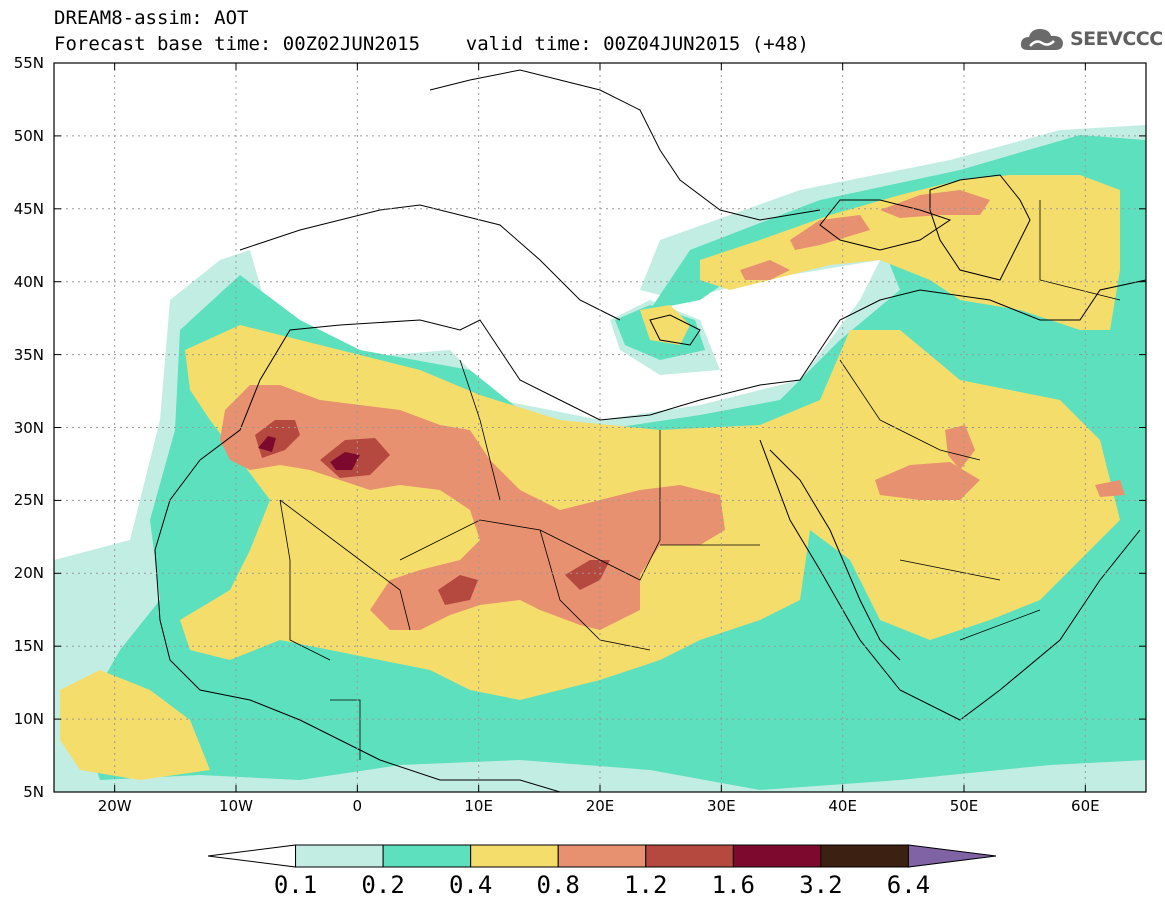 The image size is (1165, 905). I want to click on lon-label: 30E, so click(721, 806).